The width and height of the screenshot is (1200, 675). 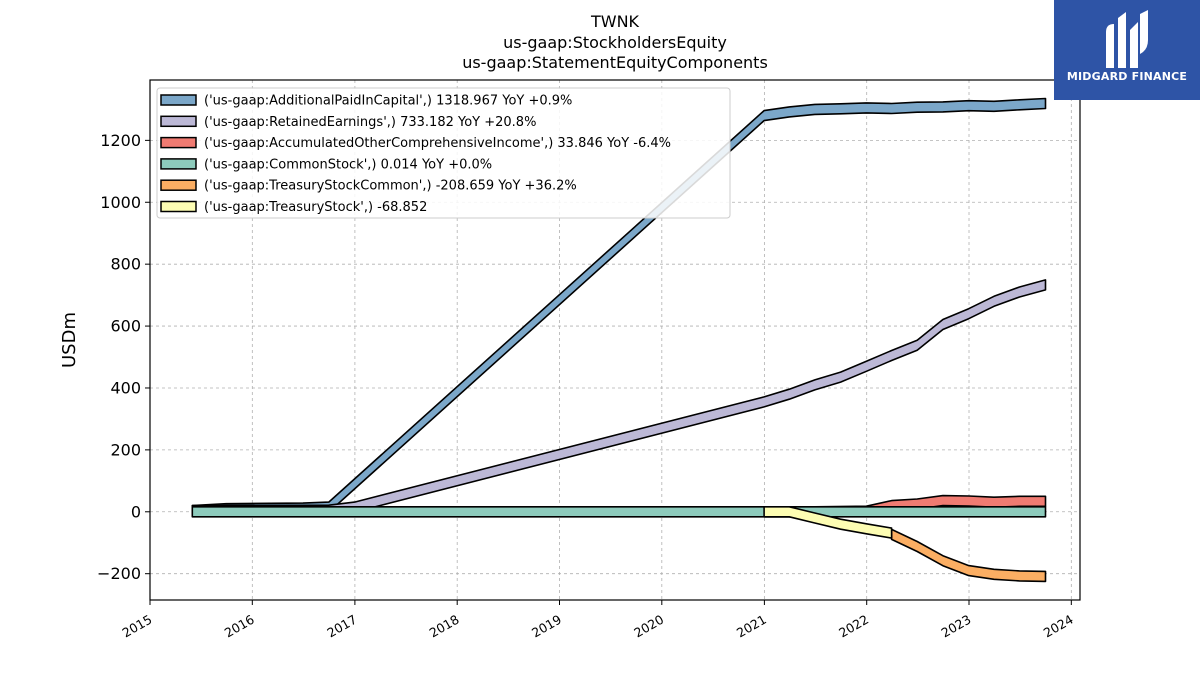 I want to click on x-tick-label: 2023, so click(x=955, y=626).